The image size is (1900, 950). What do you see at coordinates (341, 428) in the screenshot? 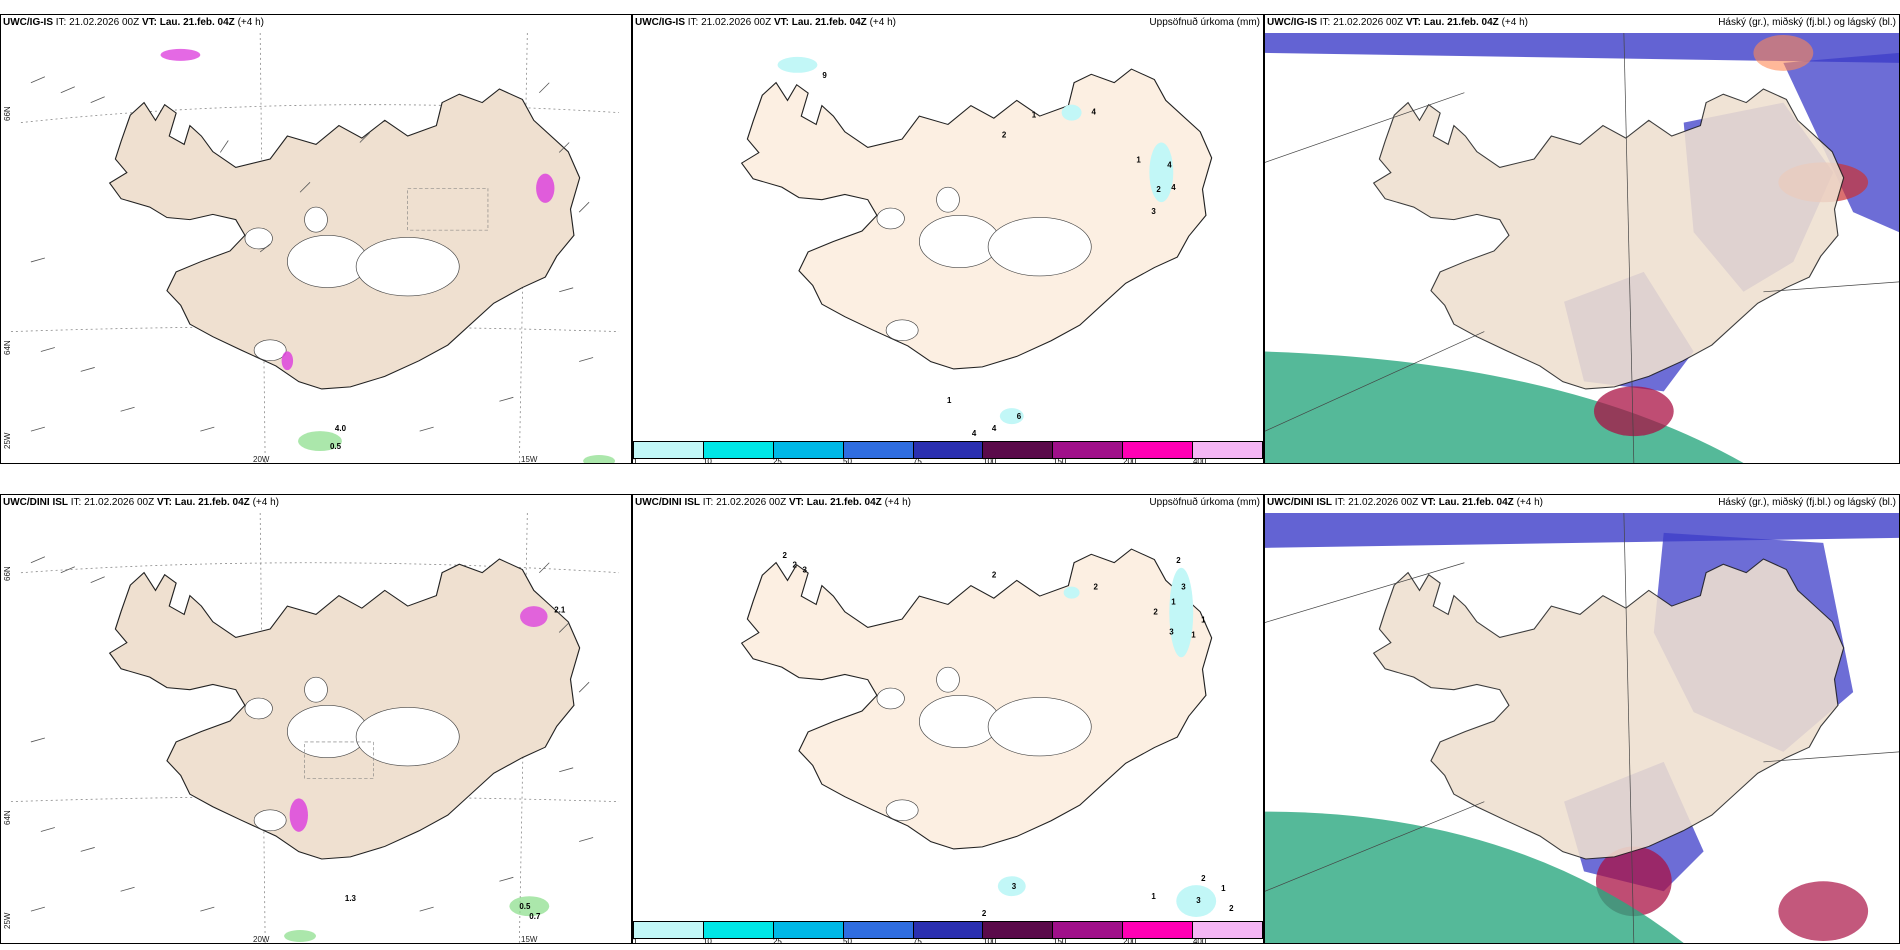
I see `wind-value: 4.0` at bounding box center [341, 428].